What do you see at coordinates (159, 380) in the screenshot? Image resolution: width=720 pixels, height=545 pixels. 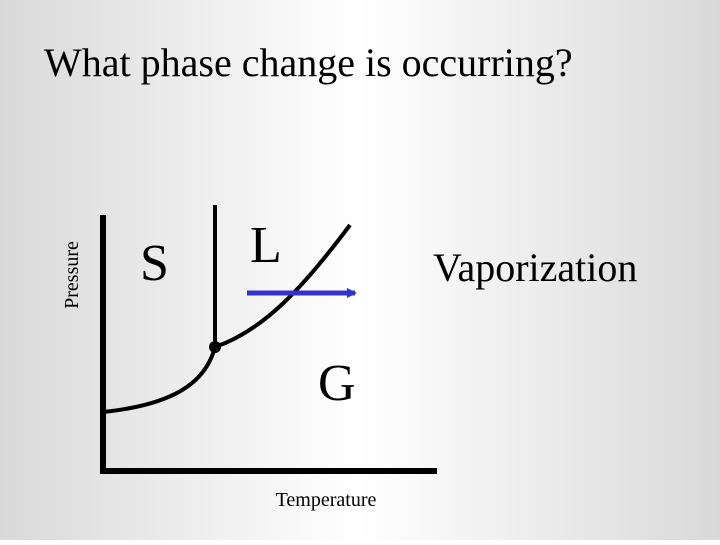 I see `solid-gas-line` at bounding box center [159, 380].